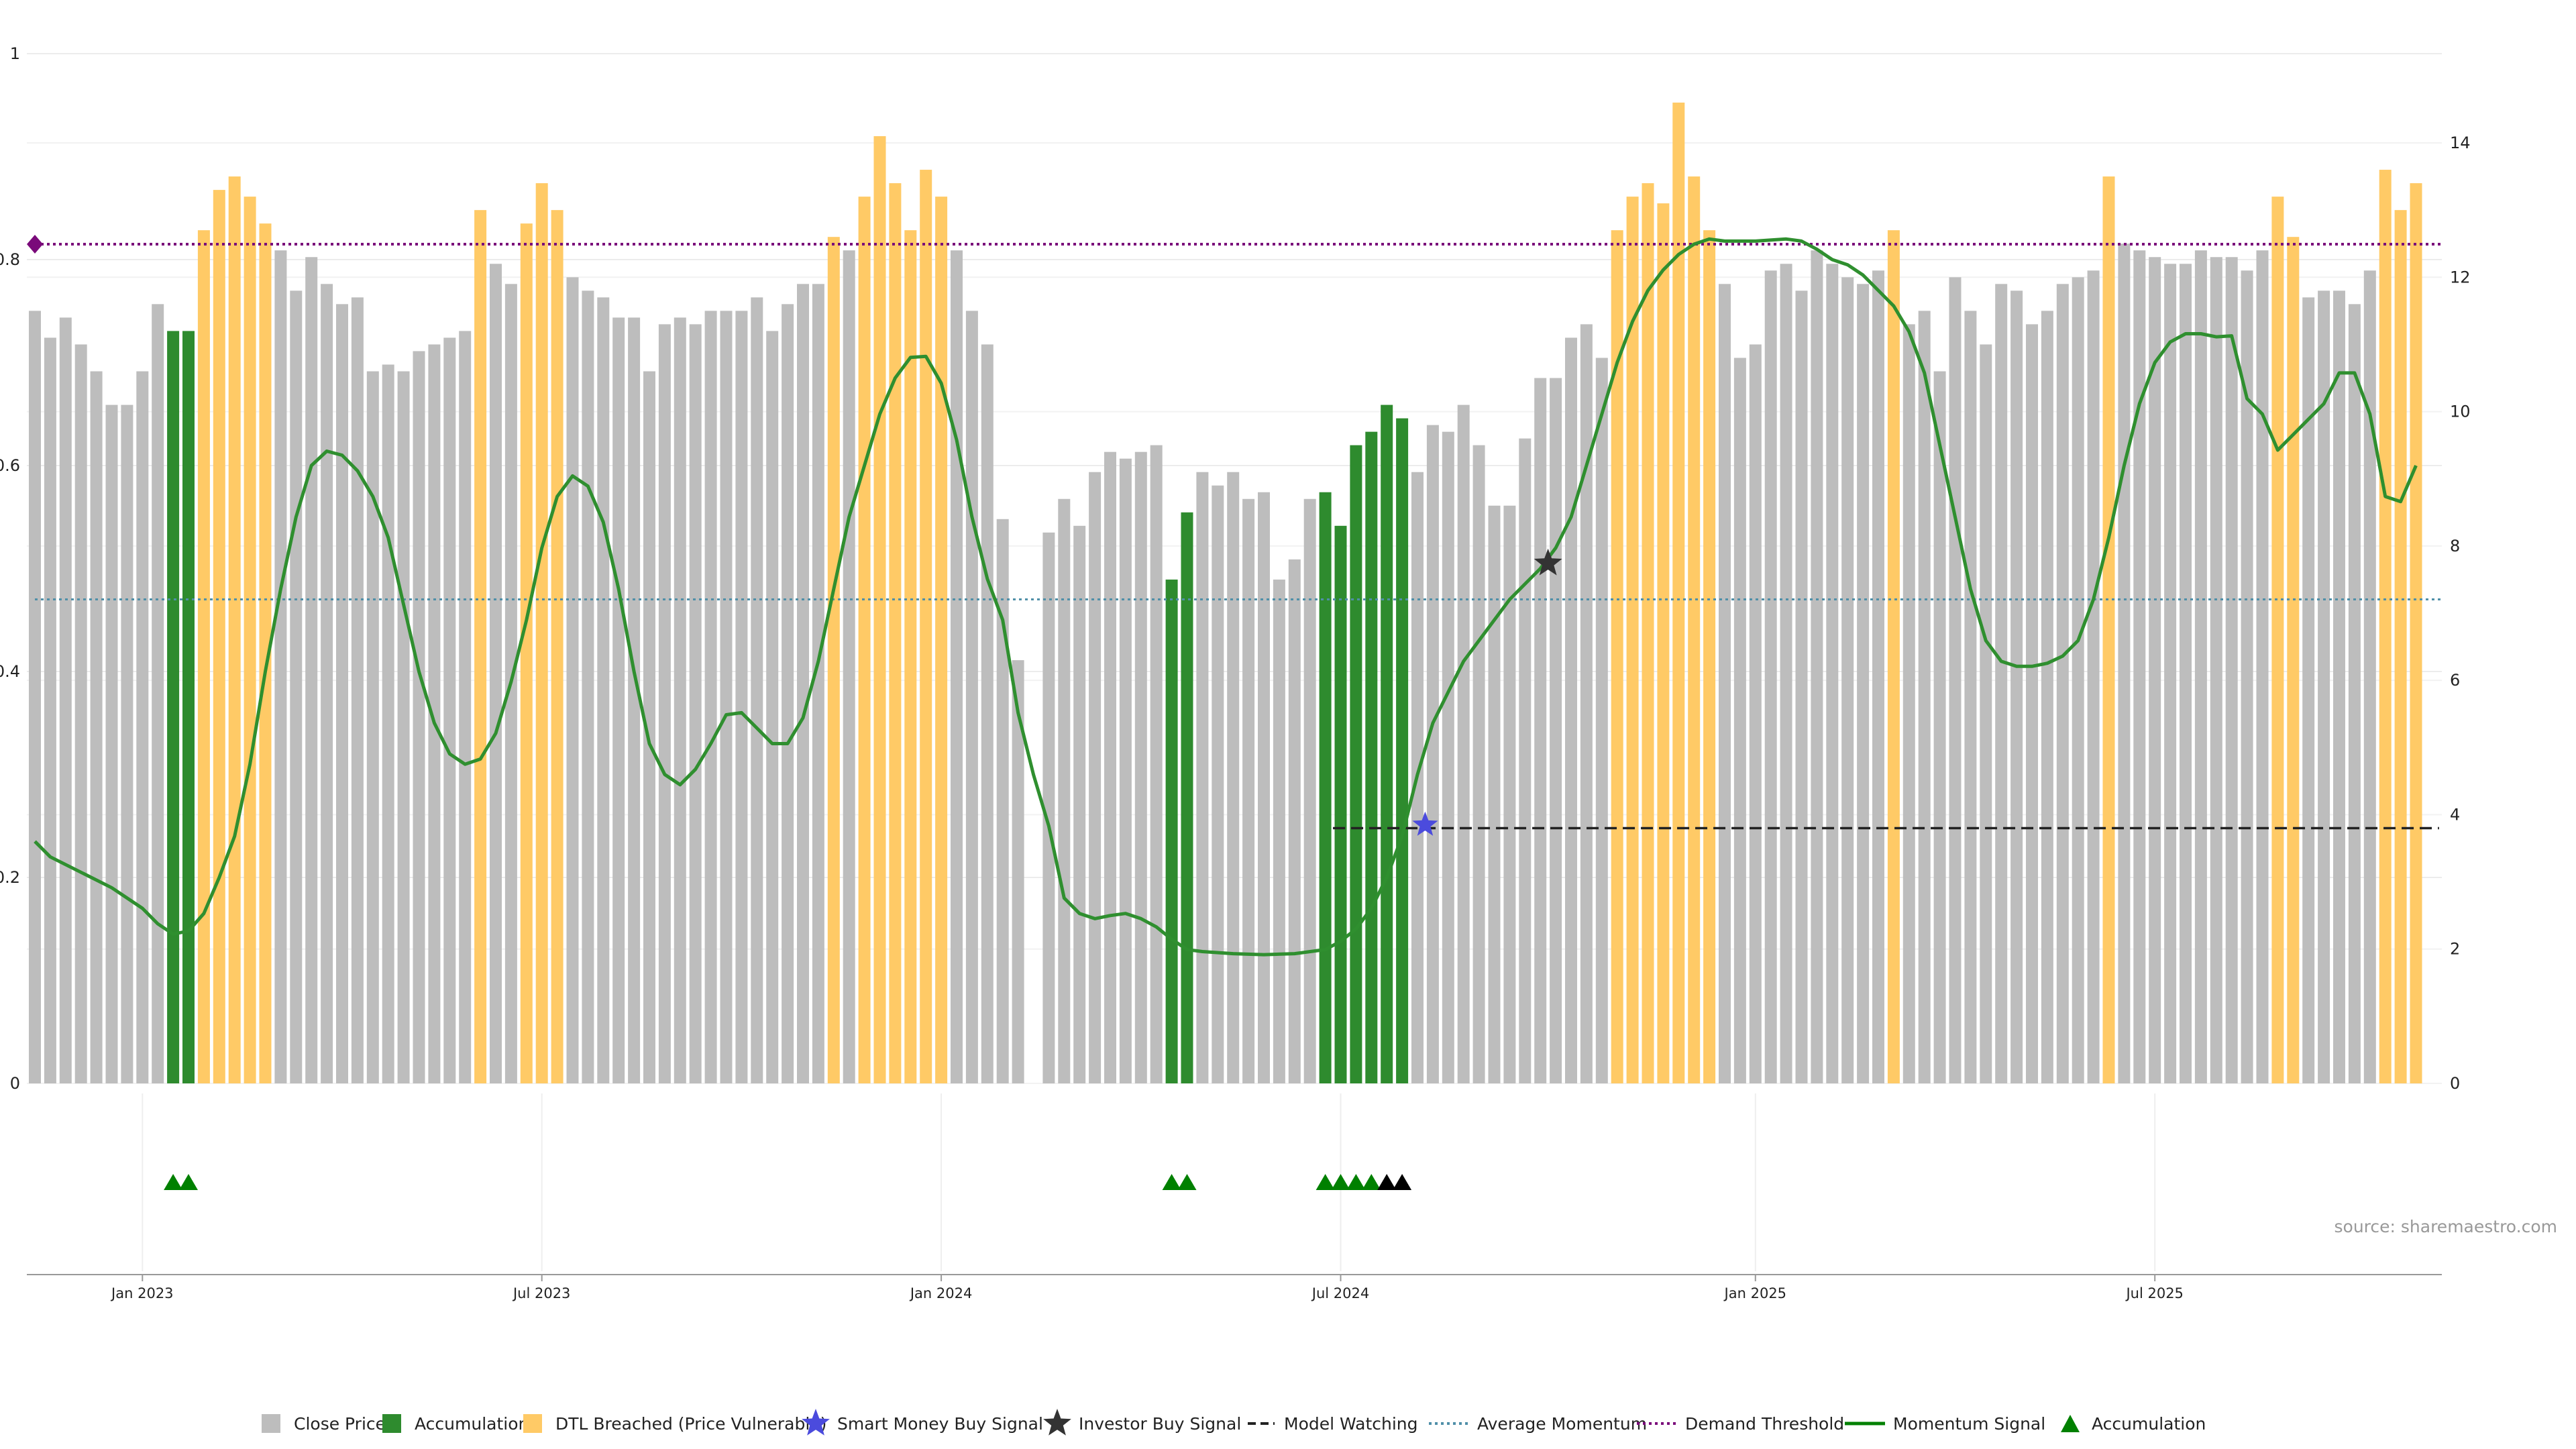 This screenshot has width=2576, height=1449. I want to click on right-axis-tick-label: 12, so click(2460, 277).